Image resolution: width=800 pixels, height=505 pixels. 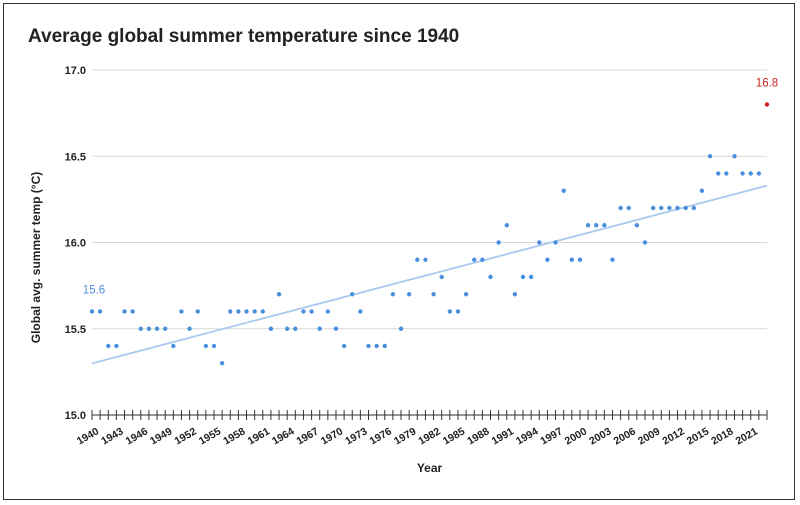 What do you see at coordinates (478, 436) in the screenshot?
I see `x-tick-label: 1988` at bounding box center [478, 436].